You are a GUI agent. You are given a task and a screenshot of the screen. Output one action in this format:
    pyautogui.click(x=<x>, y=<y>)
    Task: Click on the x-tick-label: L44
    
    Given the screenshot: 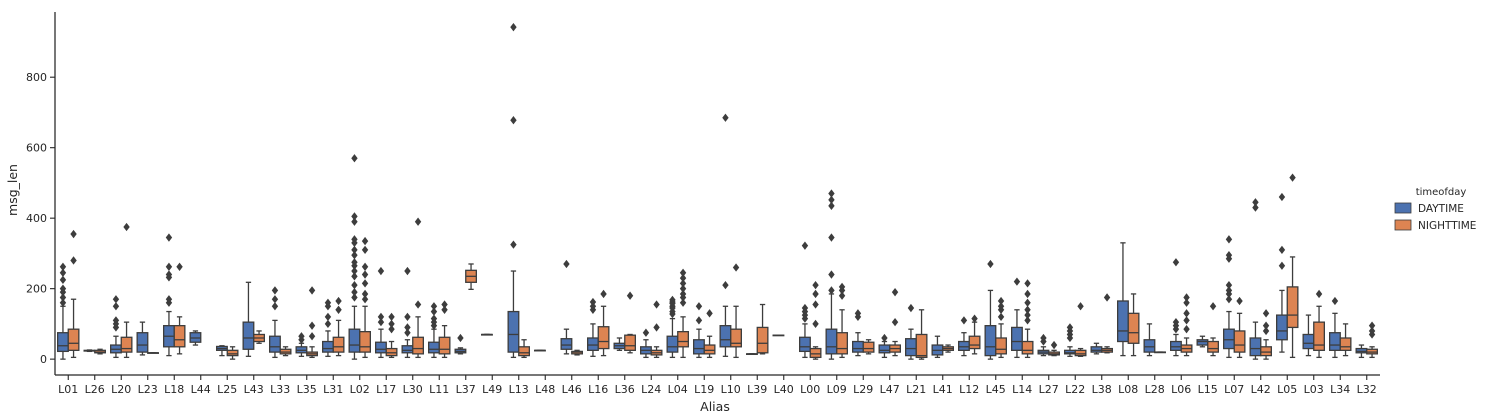 What is the action you would take?
    pyautogui.click(x=201, y=389)
    